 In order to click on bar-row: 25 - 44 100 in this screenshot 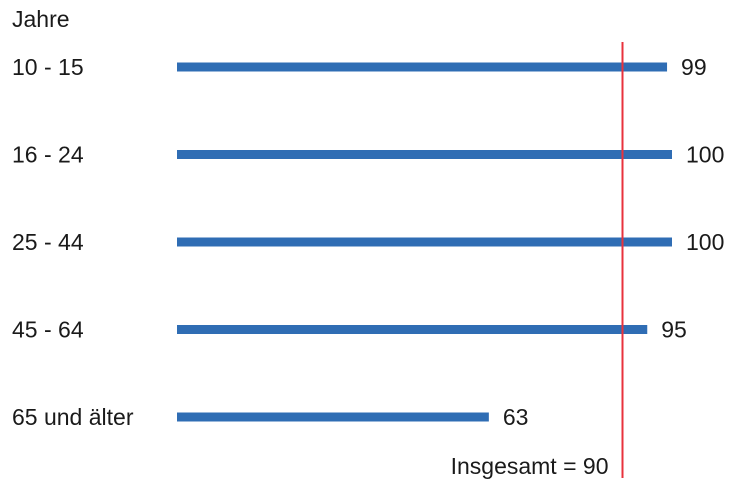, I will do `click(368, 242)`.